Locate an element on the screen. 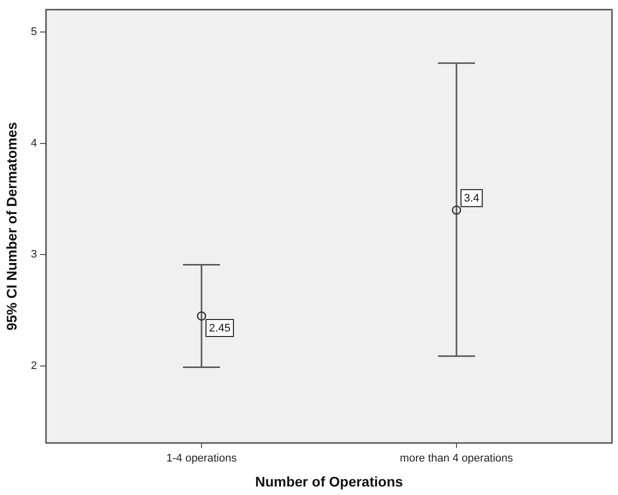  y-tick-label: 2 is located at coordinates (33, 366).